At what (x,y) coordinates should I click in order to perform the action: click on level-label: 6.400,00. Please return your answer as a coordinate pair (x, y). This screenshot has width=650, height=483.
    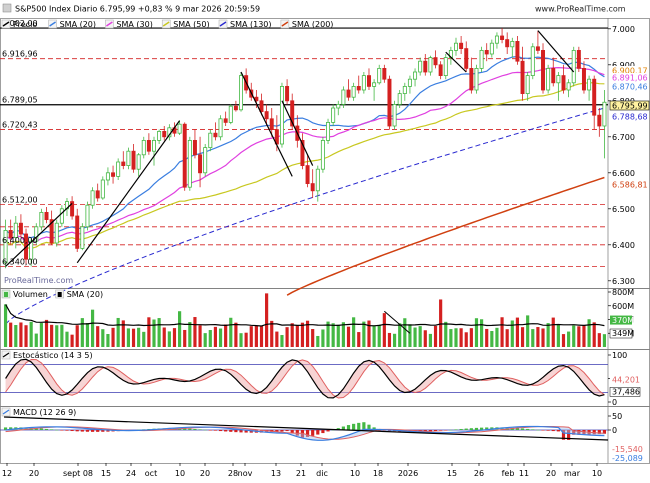
    Looking at the image, I should click on (20, 240).